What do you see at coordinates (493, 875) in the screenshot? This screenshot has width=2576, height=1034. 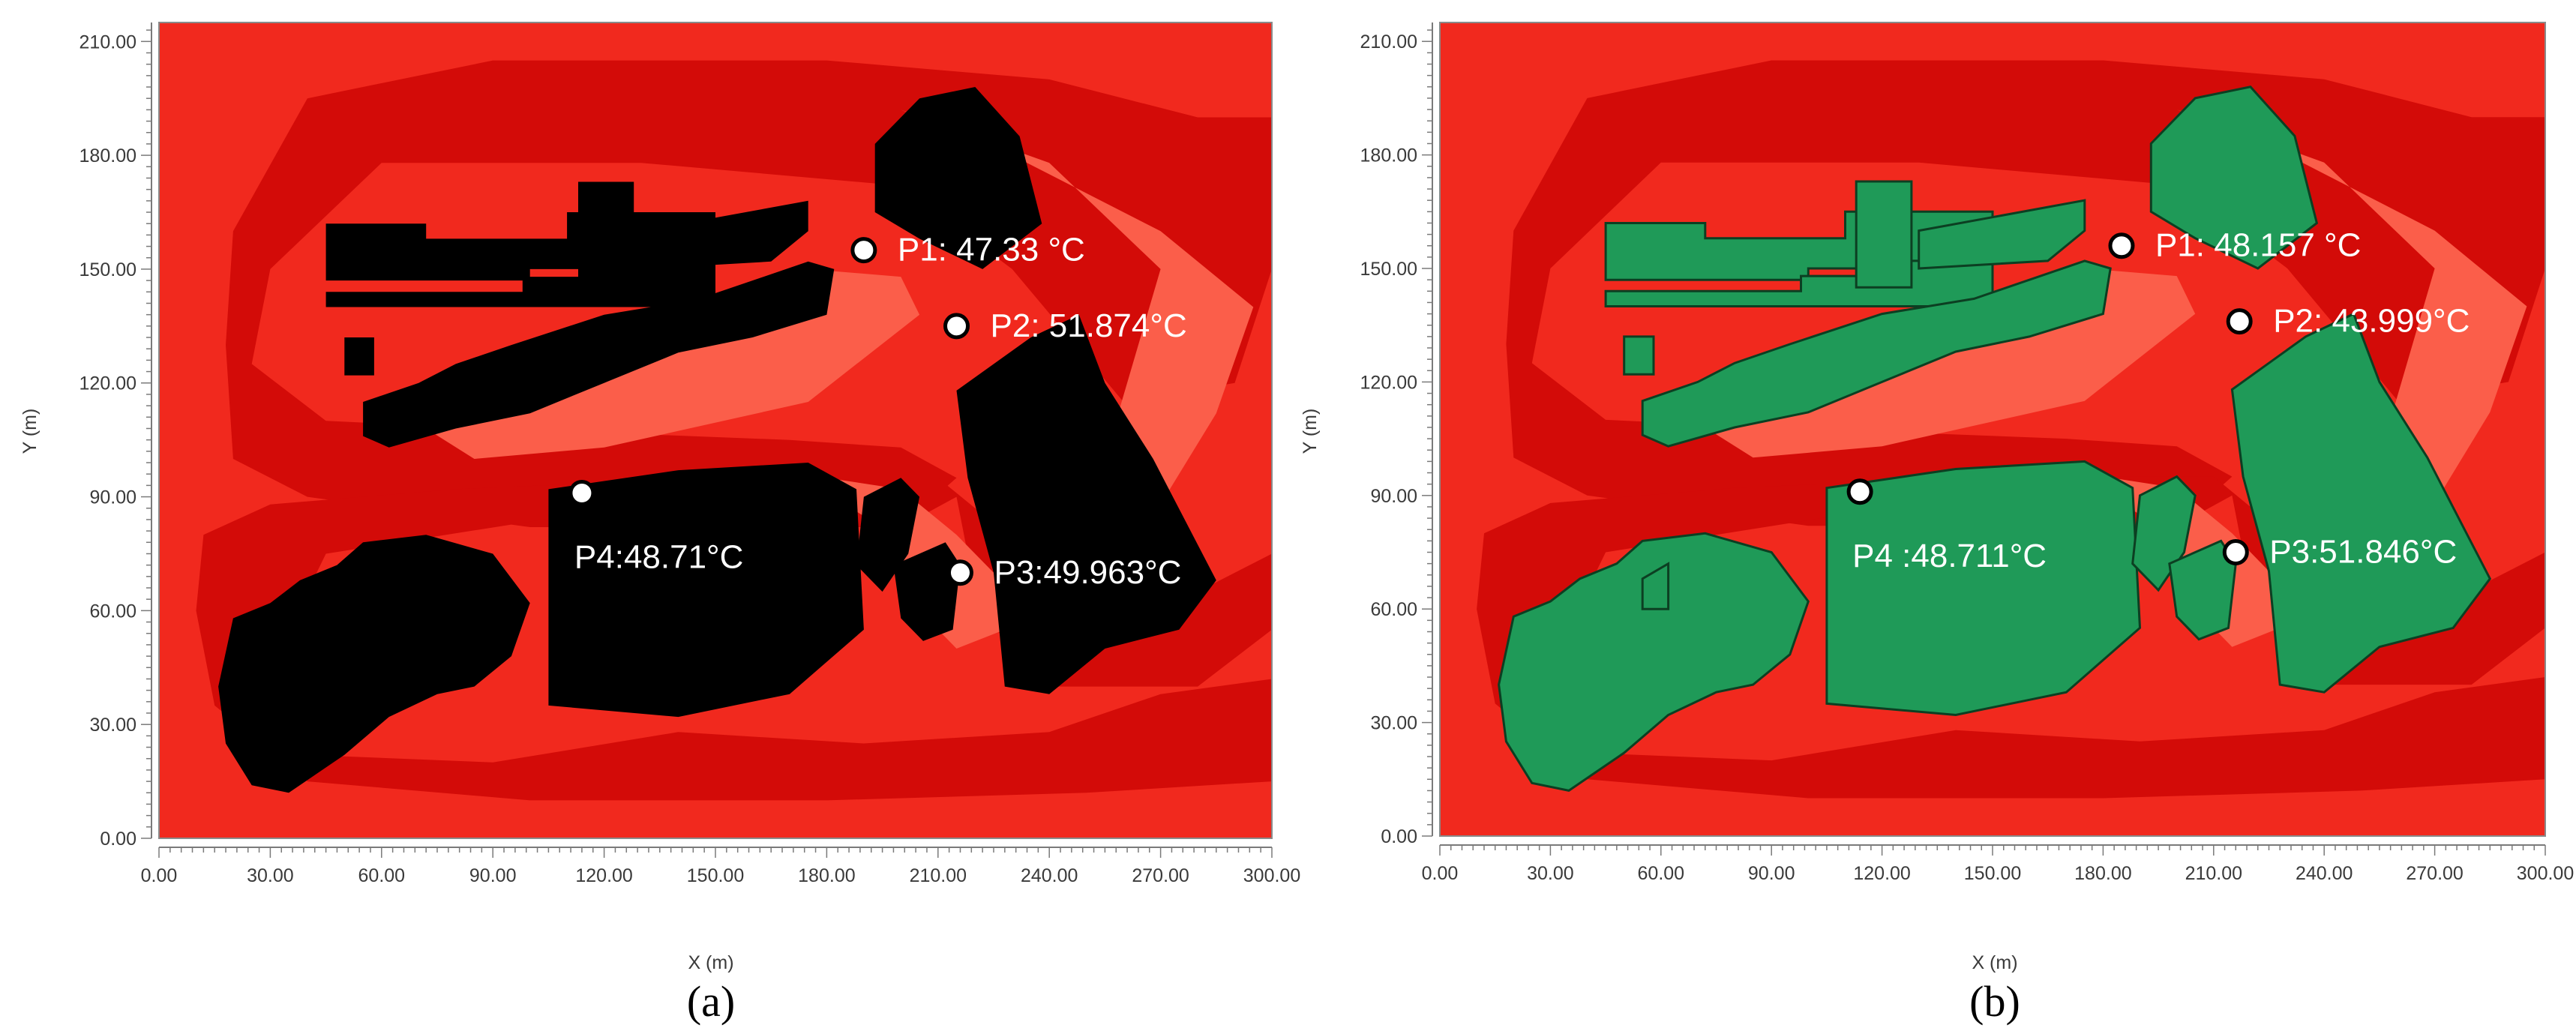 I see `panel-a-x-tick-label: 90.00` at bounding box center [493, 875].